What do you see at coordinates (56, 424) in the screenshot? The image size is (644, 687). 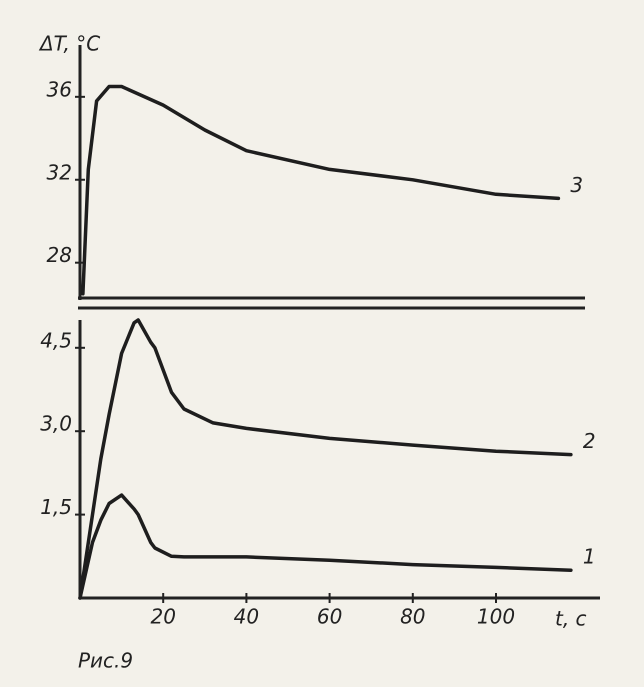 I see `y-tick-label: 3,0` at bounding box center [56, 424].